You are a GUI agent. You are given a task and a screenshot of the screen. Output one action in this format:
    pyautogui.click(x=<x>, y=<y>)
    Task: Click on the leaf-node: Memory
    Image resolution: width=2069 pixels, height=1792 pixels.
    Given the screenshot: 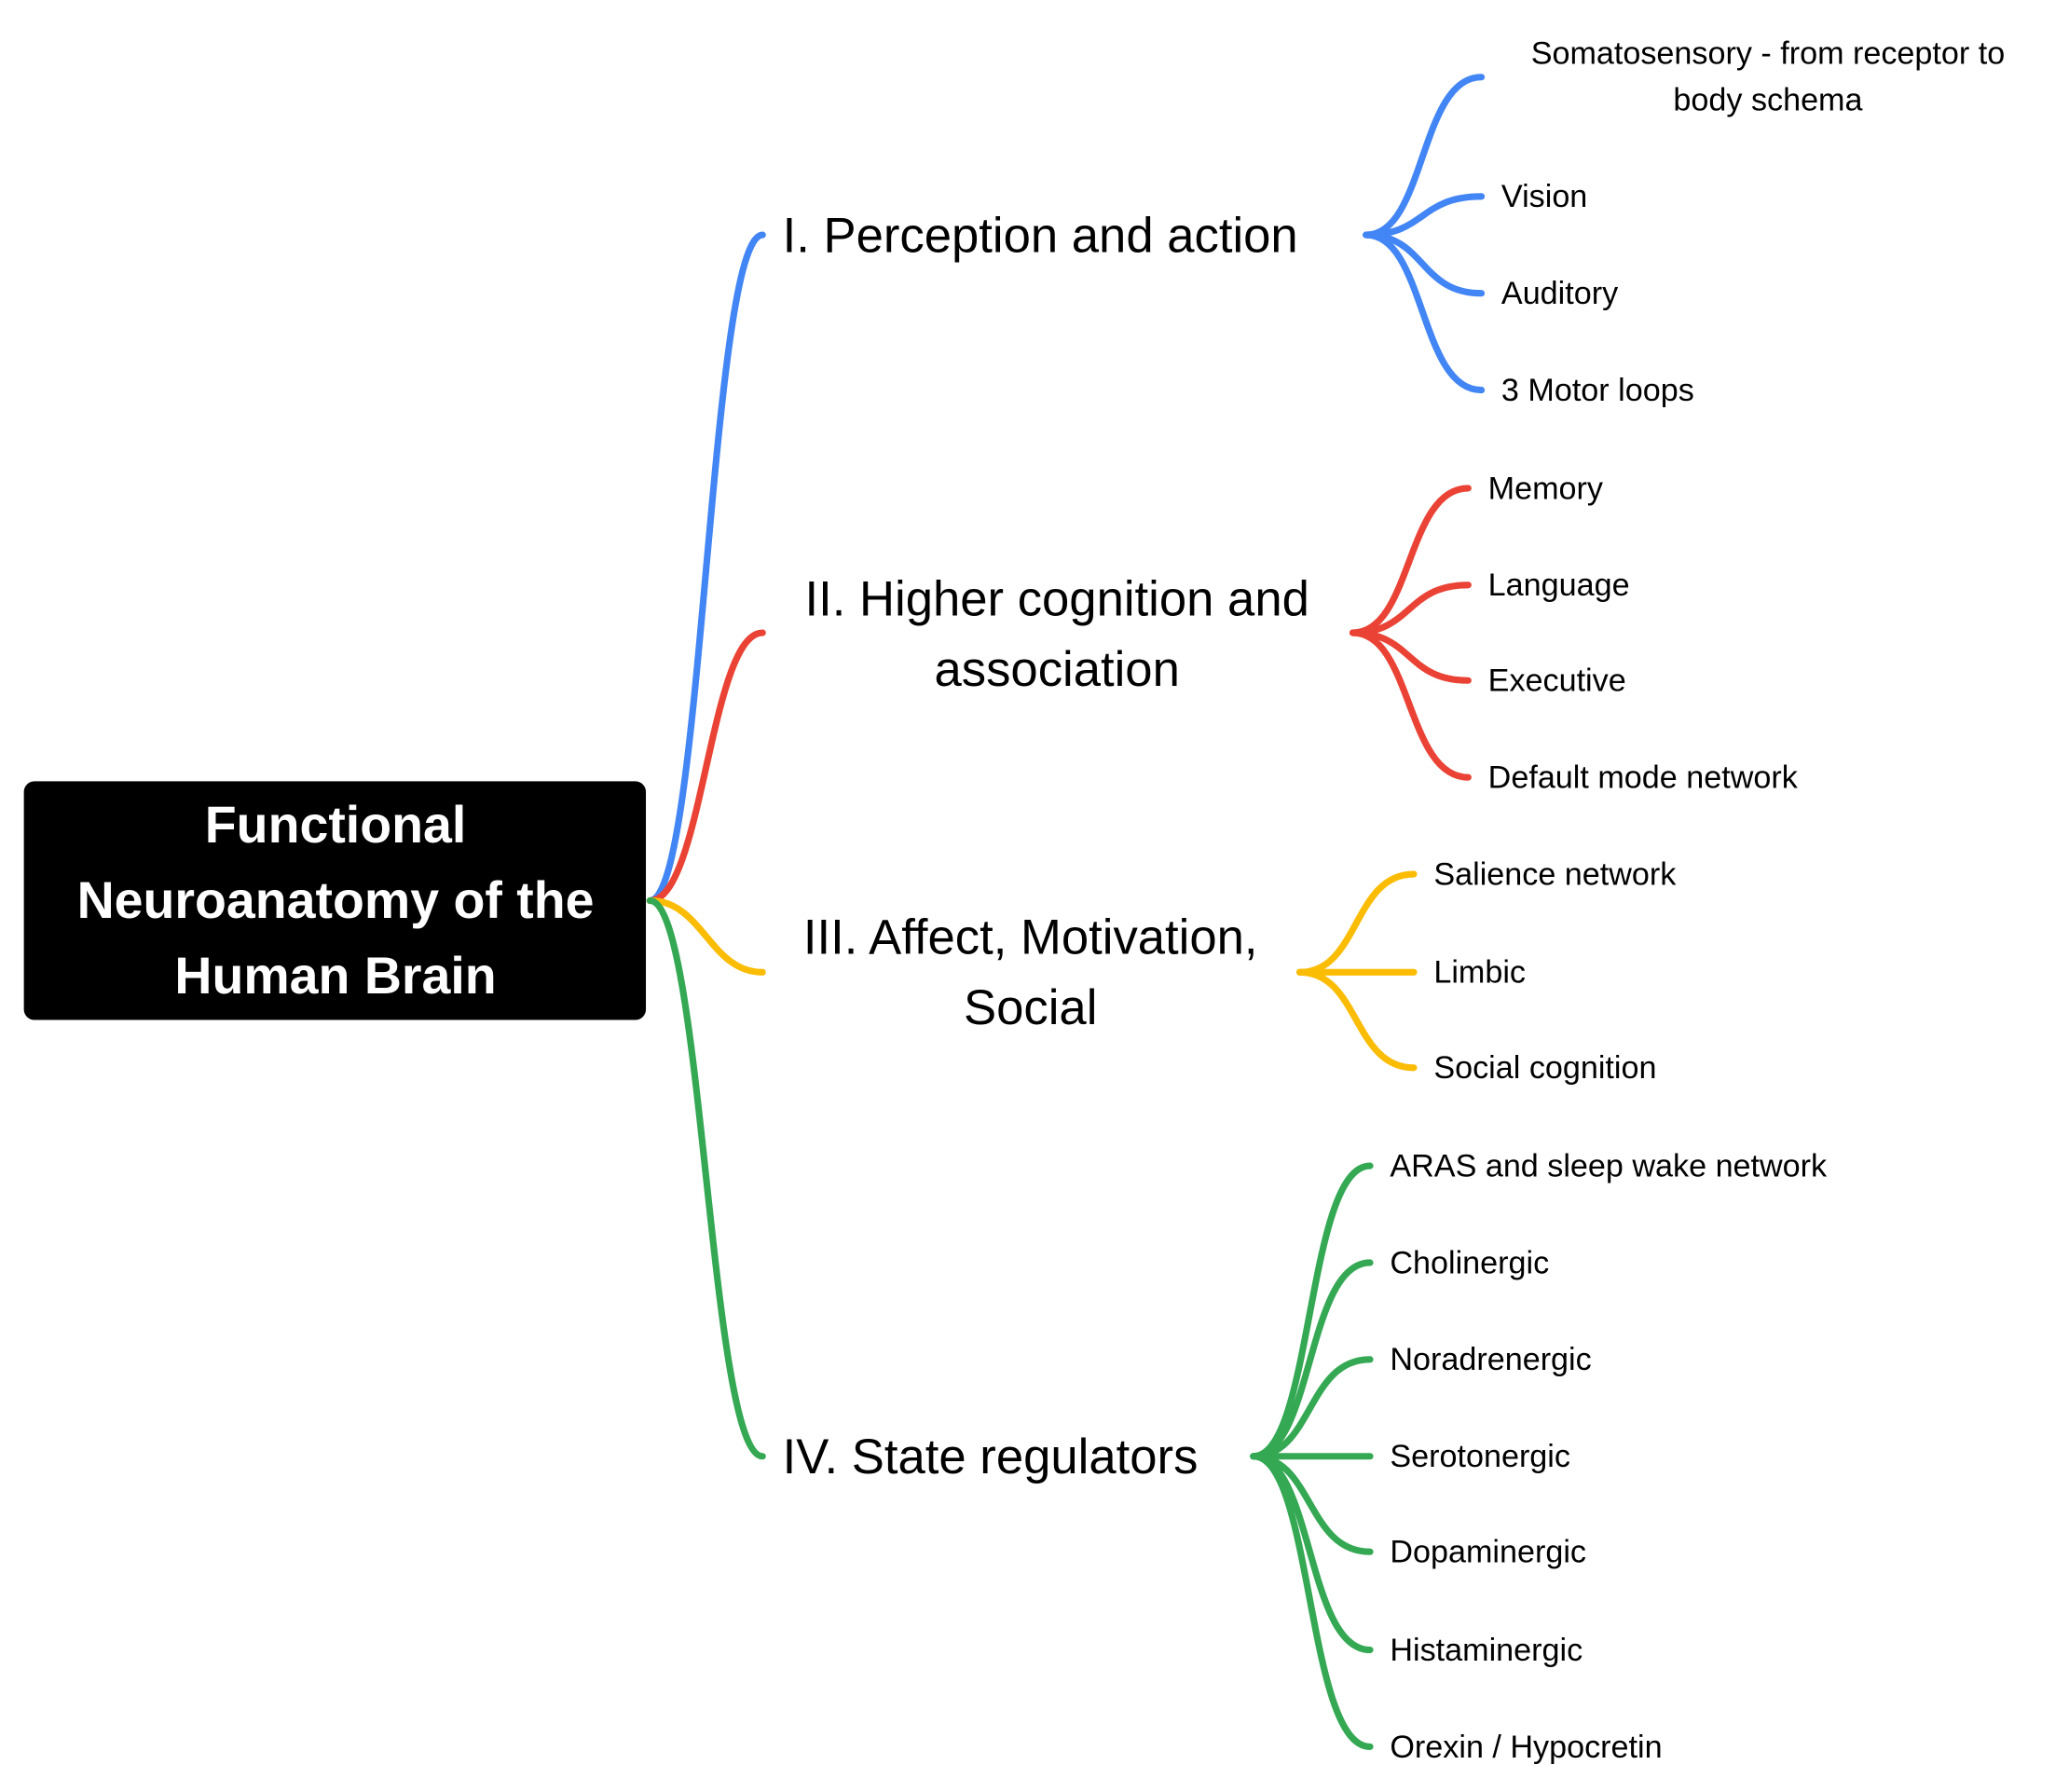 What is the action you would take?
    pyautogui.click(x=1546, y=488)
    